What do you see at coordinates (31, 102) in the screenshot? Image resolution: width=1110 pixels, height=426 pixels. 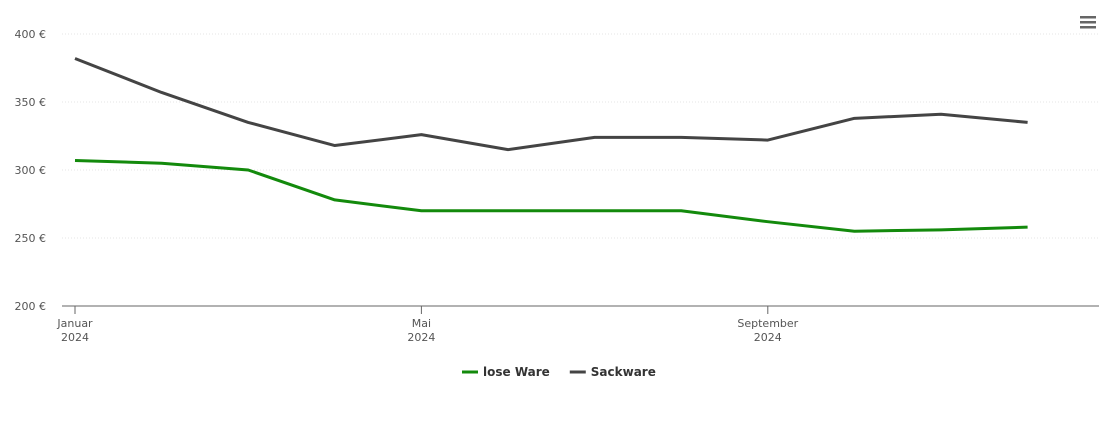 I see `y-tick-label: 350 €` at bounding box center [31, 102].